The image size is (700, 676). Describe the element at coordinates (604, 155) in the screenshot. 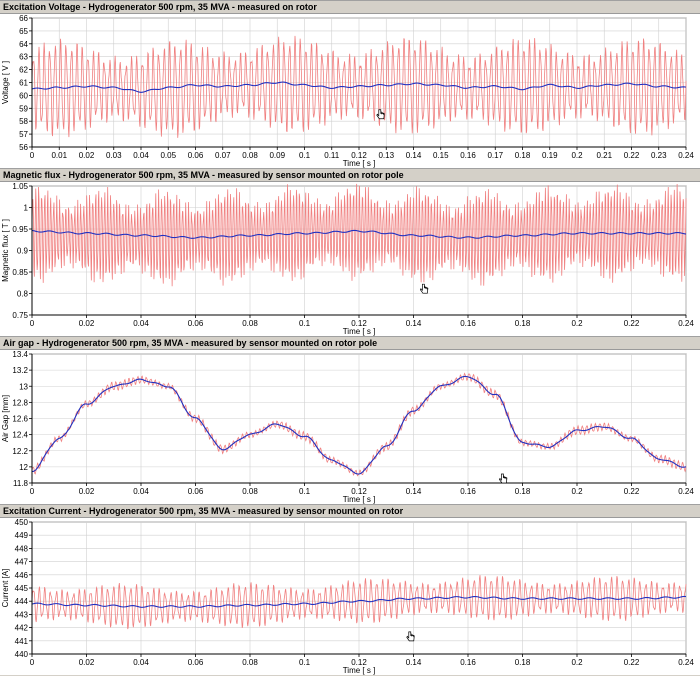

I see `x-tick-label: 0.21` at that location.